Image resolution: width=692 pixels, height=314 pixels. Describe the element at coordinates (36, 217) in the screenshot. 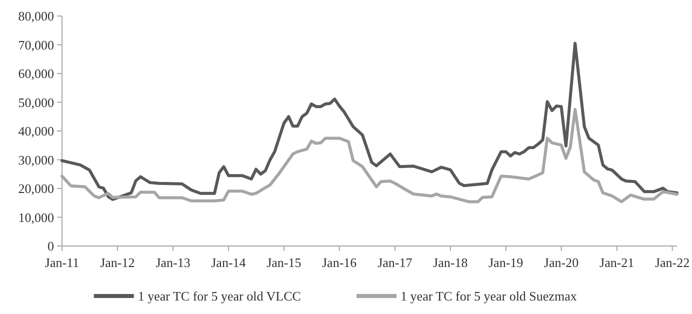

I see `y-tick-label: 10,000` at that location.